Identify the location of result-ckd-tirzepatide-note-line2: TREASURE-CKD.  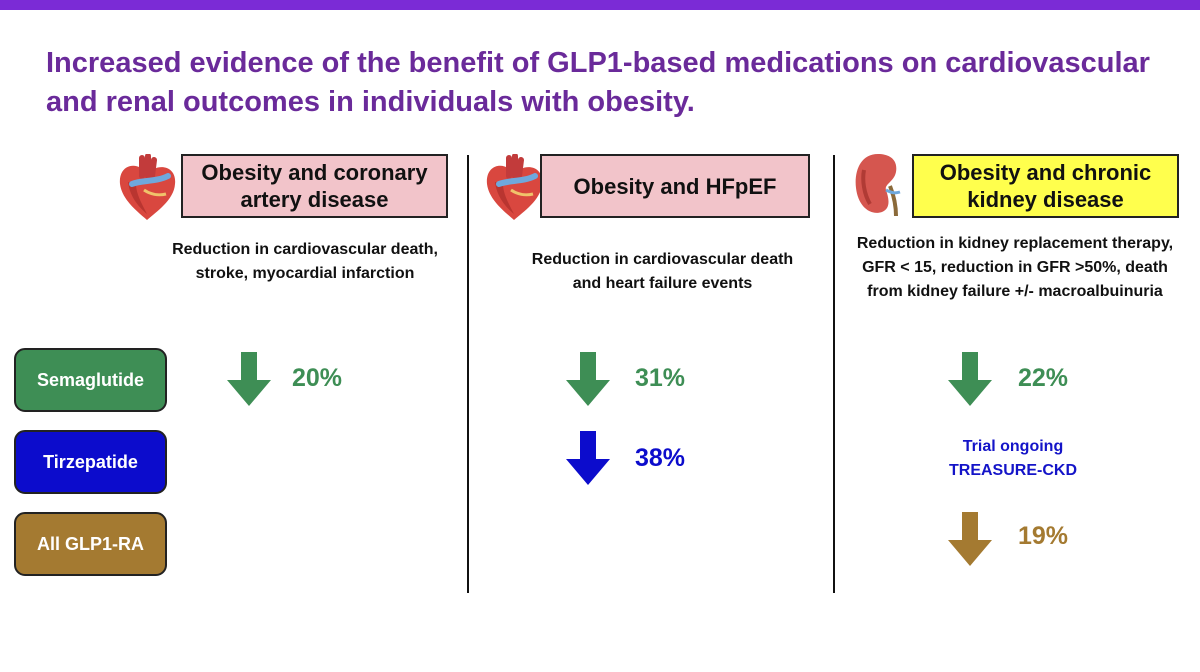
(1013, 470).